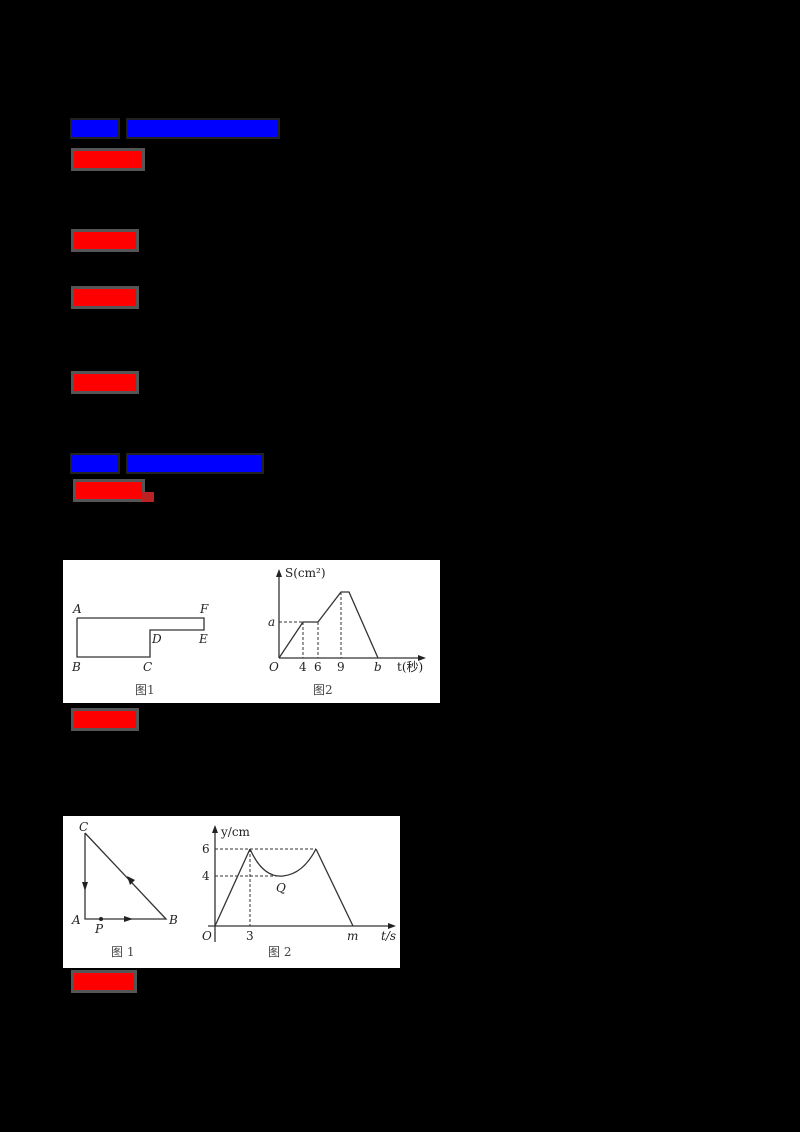 The height and width of the screenshot is (1132, 800). What do you see at coordinates (203, 128) in the screenshot?
I see `section-1-title: 动点问题的函数图象` at bounding box center [203, 128].